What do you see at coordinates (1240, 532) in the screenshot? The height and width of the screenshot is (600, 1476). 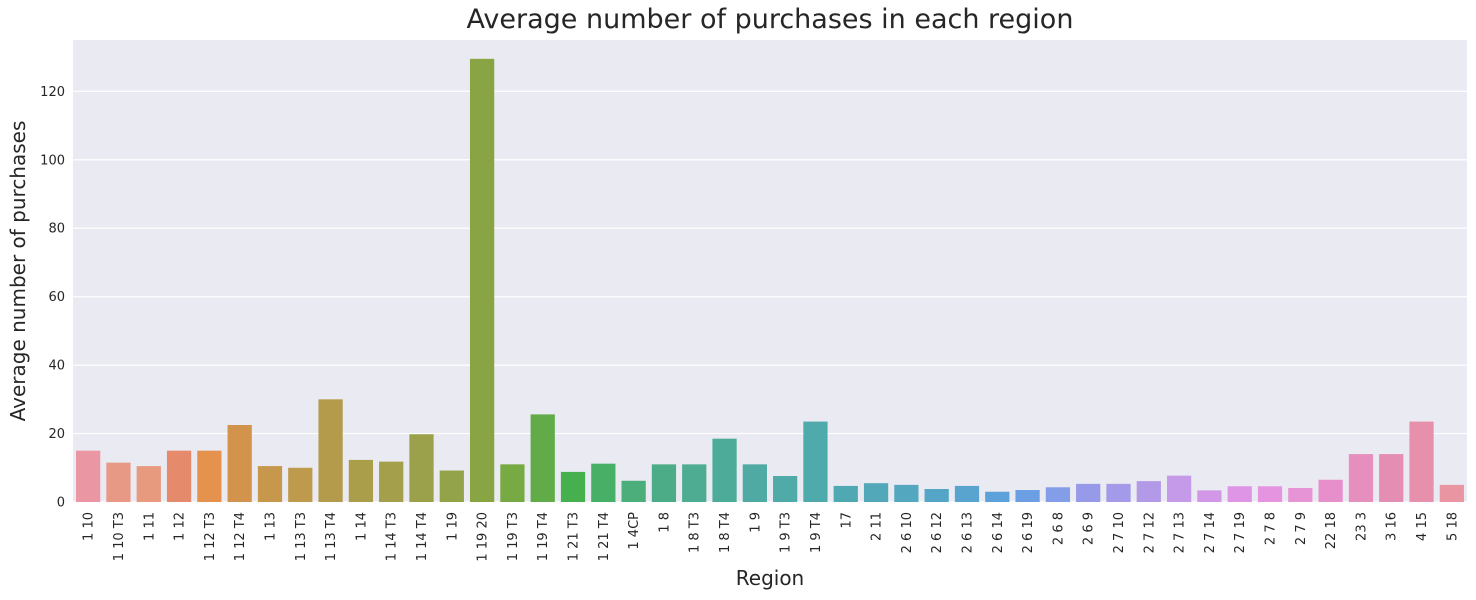 I see `x-tick-label: 2 7 19` at bounding box center [1240, 532].